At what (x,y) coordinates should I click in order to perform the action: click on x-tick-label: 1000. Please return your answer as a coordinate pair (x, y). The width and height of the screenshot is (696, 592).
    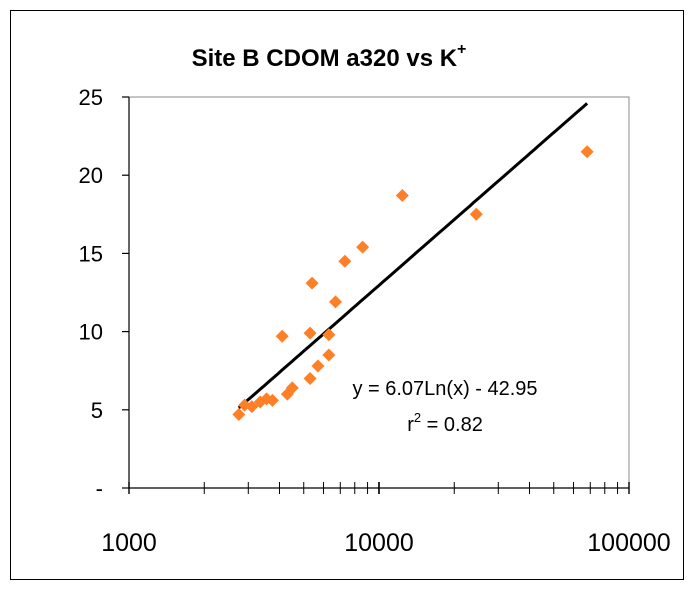
    Looking at the image, I should click on (129, 543).